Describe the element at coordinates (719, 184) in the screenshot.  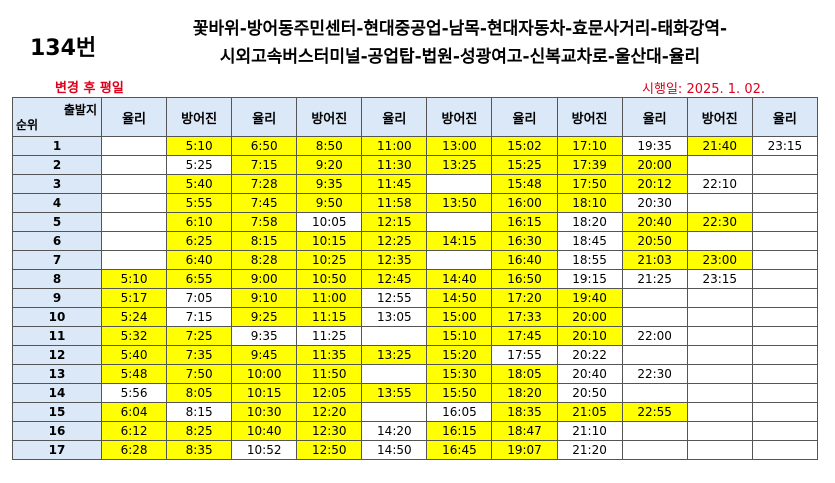
I see `departure-time-cell: 22:10` at that location.